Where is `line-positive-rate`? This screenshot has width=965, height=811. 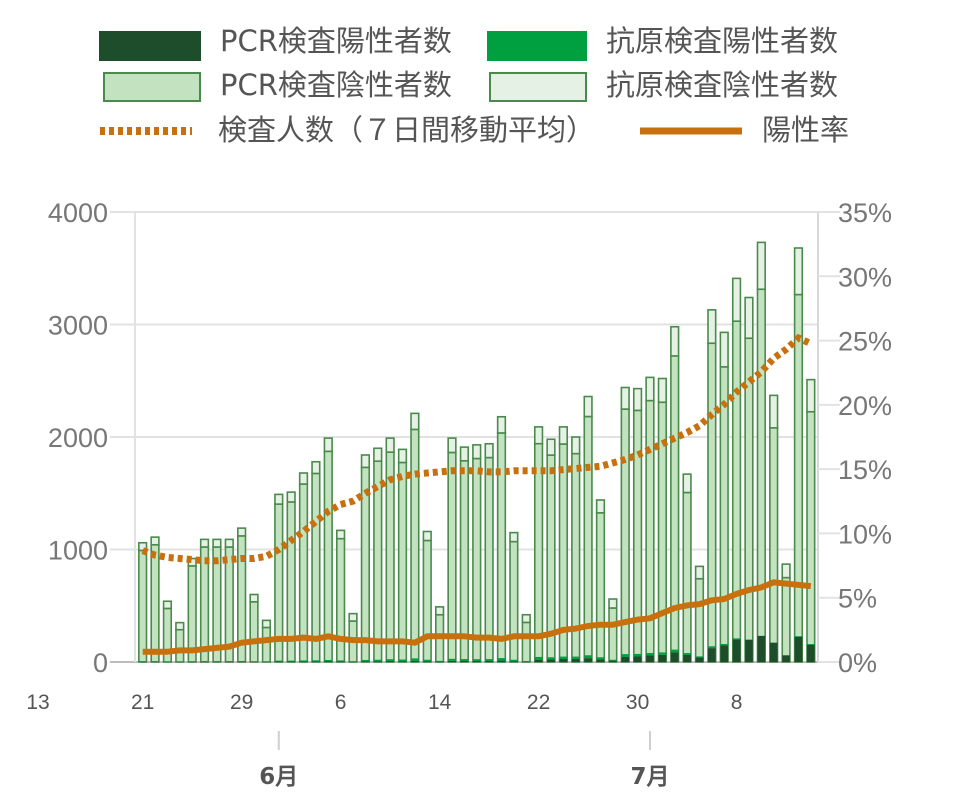 line-positive-rate is located at coordinates (477, 617).